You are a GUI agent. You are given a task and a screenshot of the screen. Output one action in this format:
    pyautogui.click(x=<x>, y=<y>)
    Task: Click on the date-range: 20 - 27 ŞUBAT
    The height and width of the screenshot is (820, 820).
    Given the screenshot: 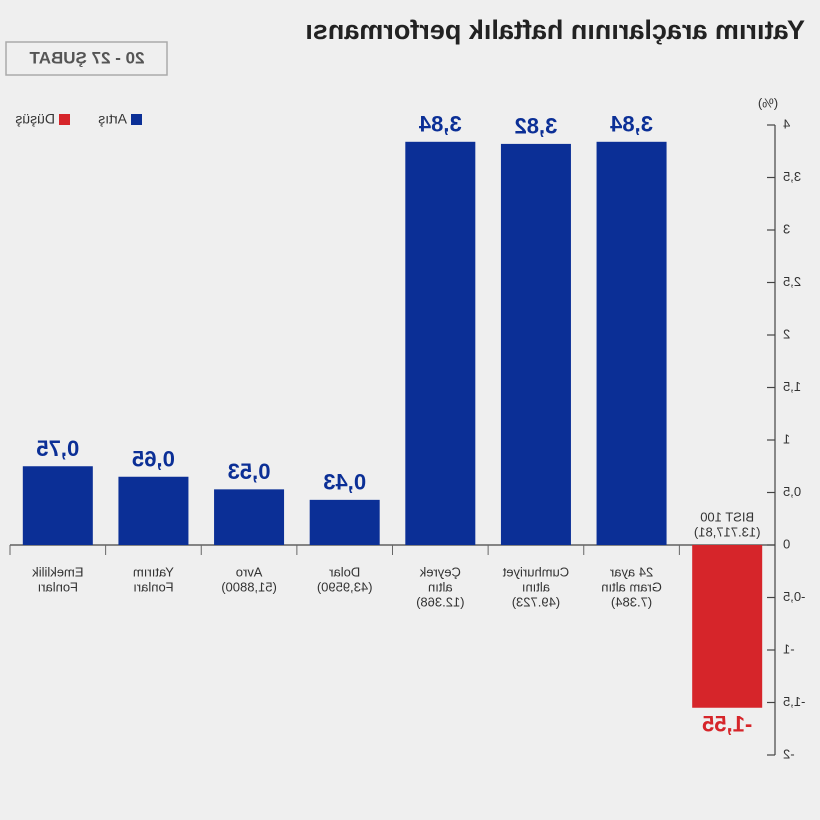 What is the action you would take?
    pyautogui.click(x=87, y=57)
    